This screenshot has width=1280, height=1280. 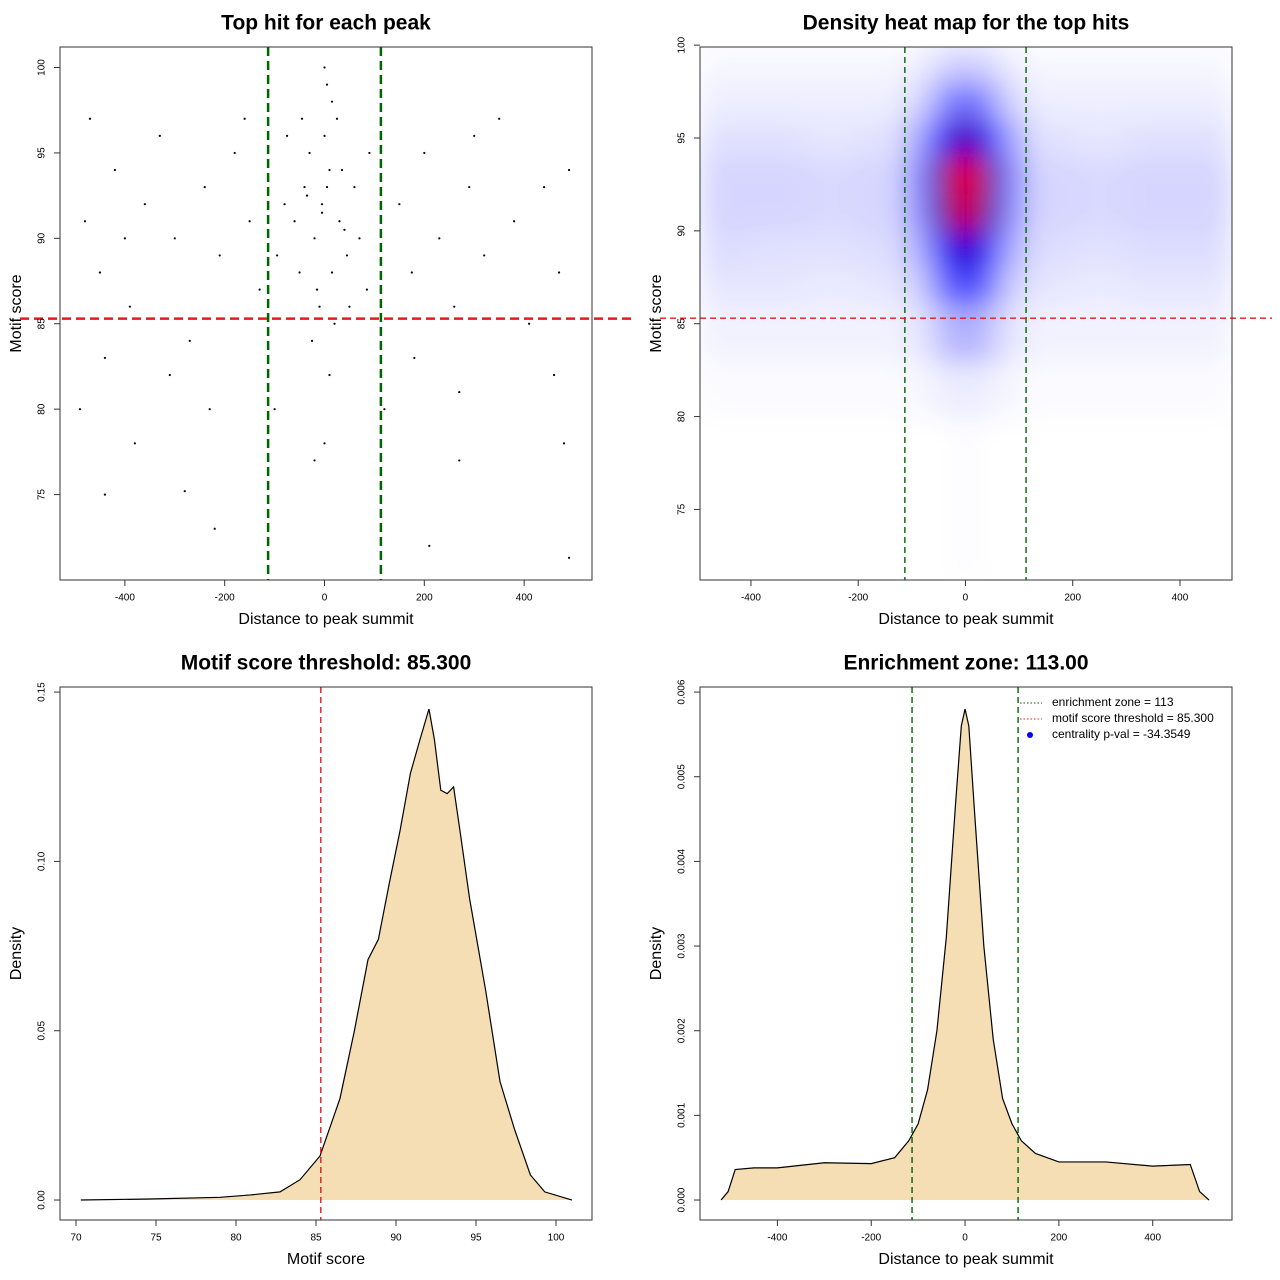 I want to click on x-tick-label: 200, so click(x=1072, y=598).